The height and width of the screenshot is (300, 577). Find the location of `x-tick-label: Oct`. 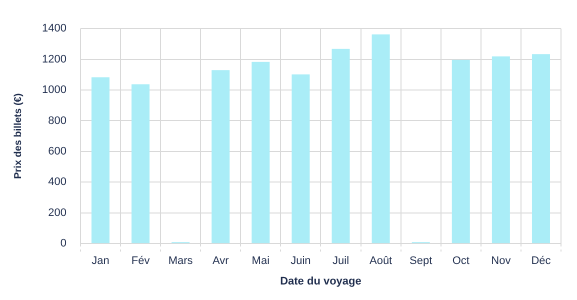

x-tick-label: Oct is located at coordinates (461, 261).